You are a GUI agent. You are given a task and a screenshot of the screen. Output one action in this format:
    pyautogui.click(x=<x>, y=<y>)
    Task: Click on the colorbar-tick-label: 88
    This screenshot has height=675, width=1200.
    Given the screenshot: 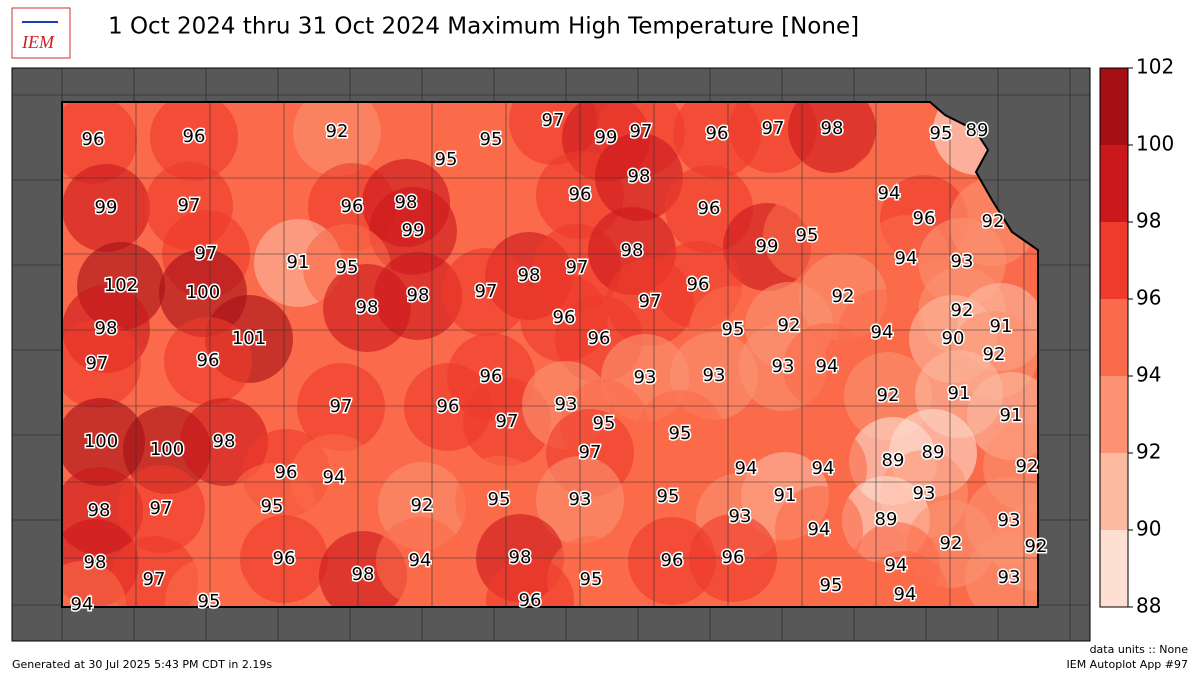 What is the action you would take?
    pyautogui.click(x=1148, y=606)
    